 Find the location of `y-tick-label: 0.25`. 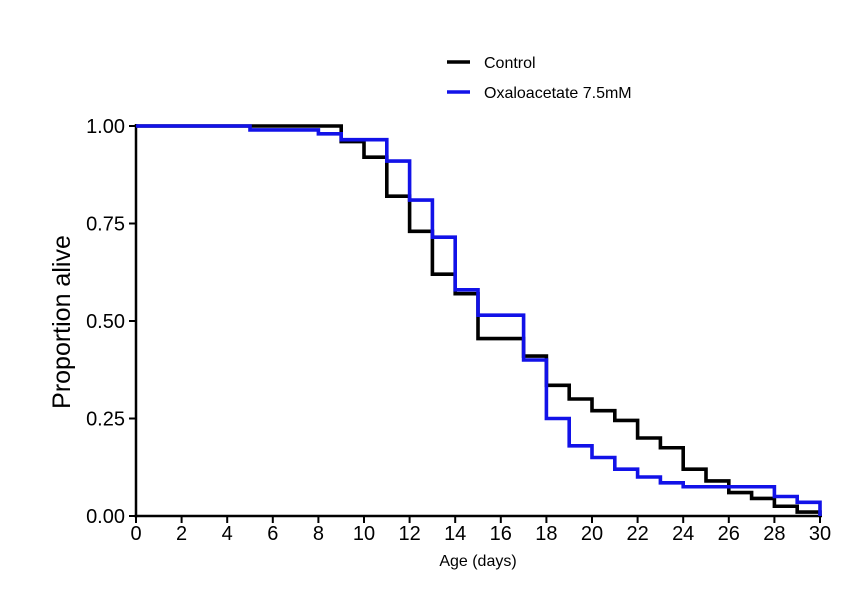

y-tick-label: 0.25 is located at coordinates (105, 420).